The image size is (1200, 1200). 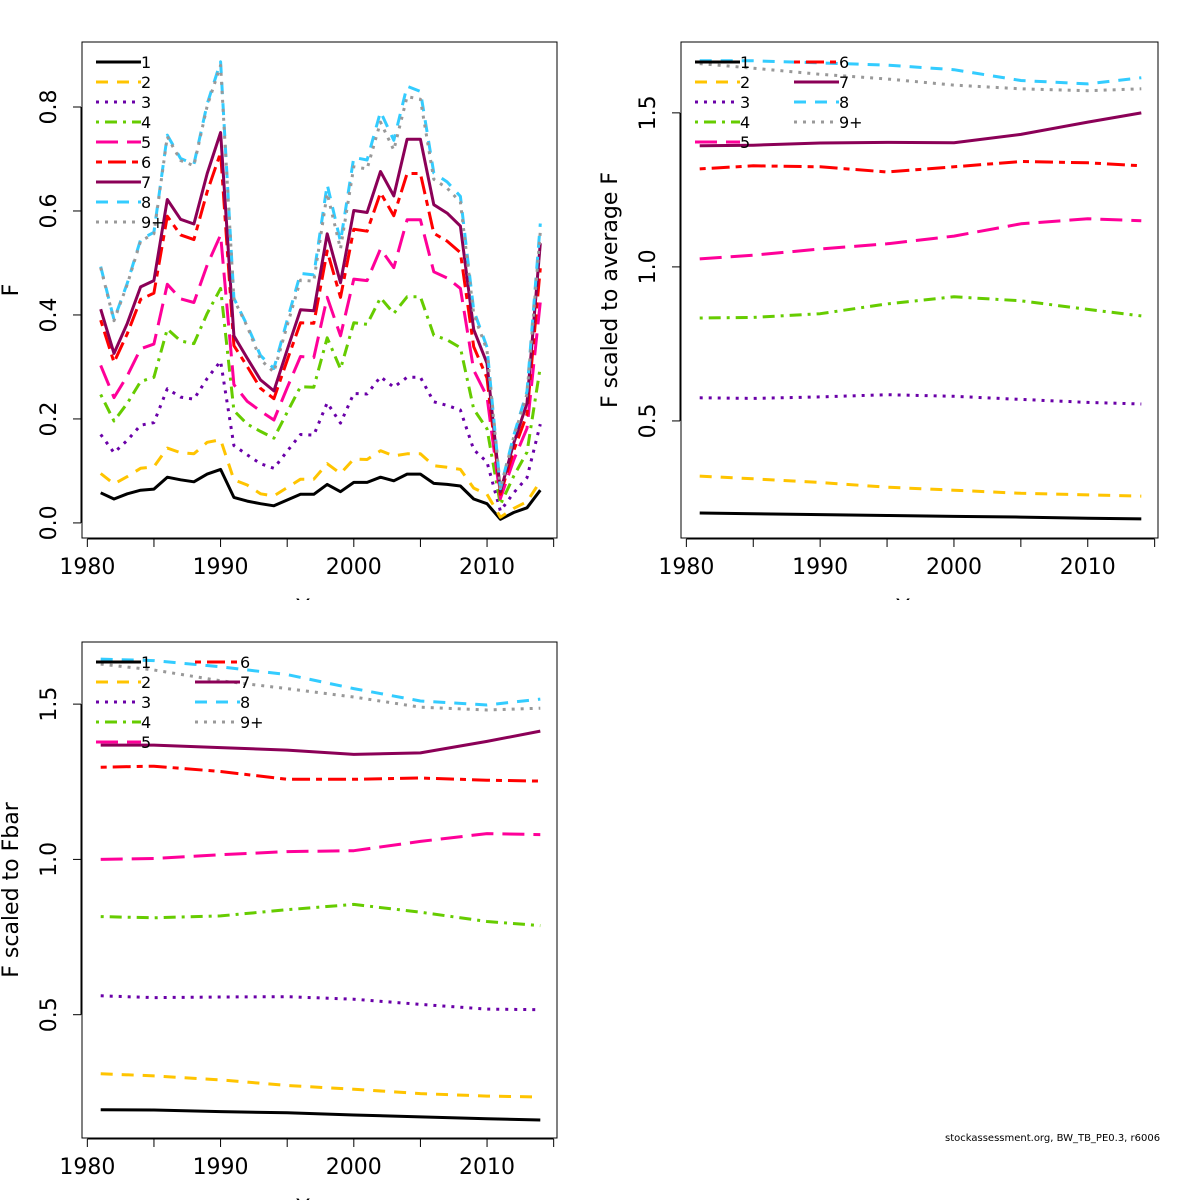 What do you see at coordinates (49, 210) in the screenshot?
I see `y-tick-label: 0.6` at bounding box center [49, 210].